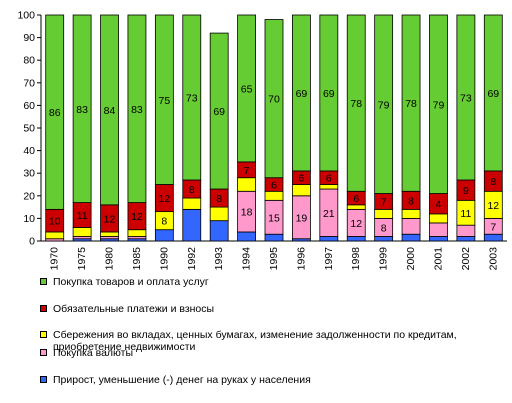 Image resolution: width=512 pixels, height=403 pixels. I want to click on bar-data-label: 75, so click(165, 101).